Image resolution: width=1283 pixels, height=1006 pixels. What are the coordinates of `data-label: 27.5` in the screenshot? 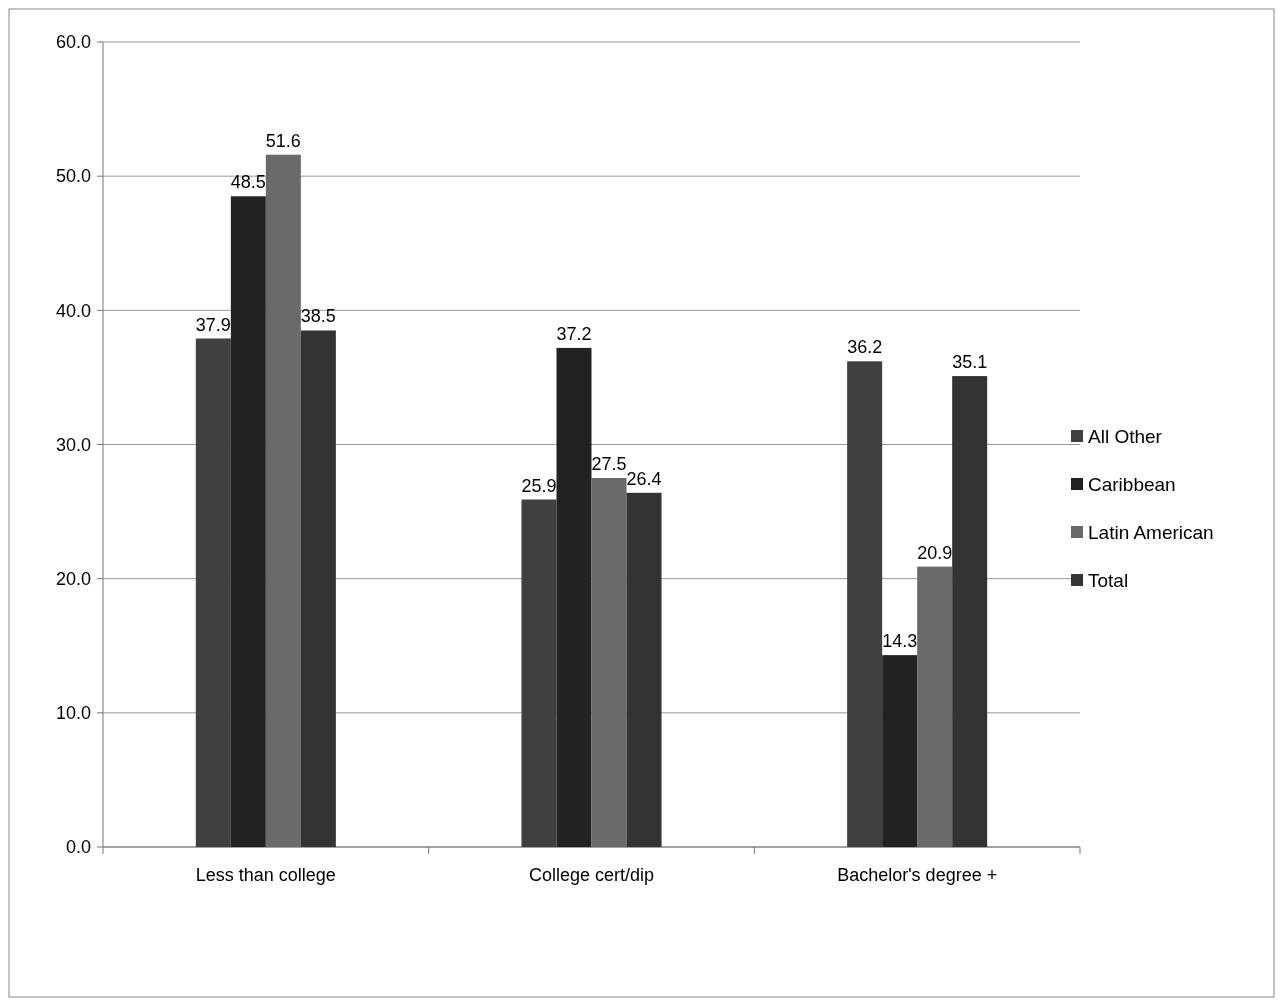 It's located at (609, 464).